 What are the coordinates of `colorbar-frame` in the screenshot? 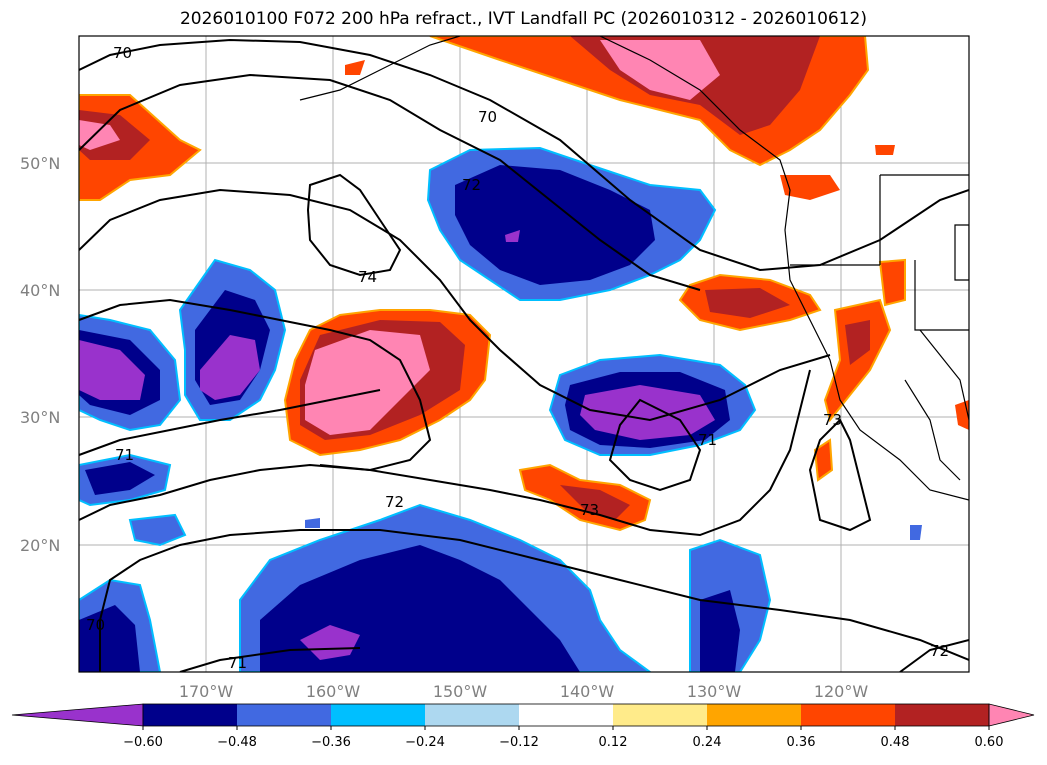 It's located at (566, 715).